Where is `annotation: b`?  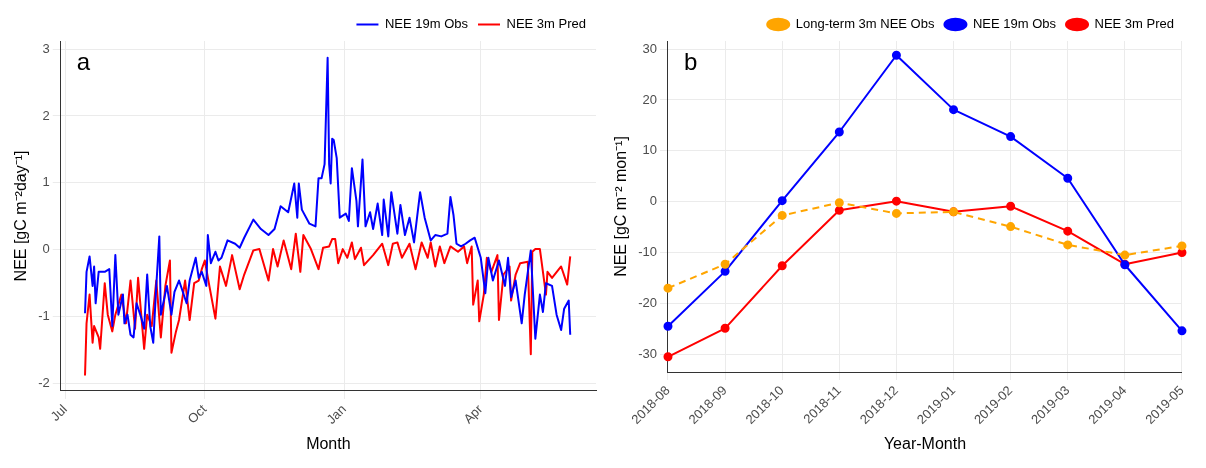 annotation: b is located at coordinates (690, 61).